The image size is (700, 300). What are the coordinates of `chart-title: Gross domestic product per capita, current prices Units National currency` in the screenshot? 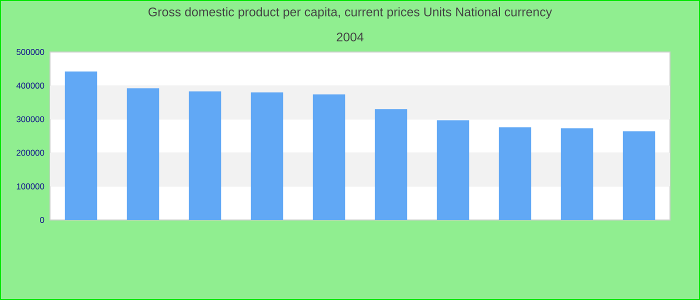 It's located at (350, 13).